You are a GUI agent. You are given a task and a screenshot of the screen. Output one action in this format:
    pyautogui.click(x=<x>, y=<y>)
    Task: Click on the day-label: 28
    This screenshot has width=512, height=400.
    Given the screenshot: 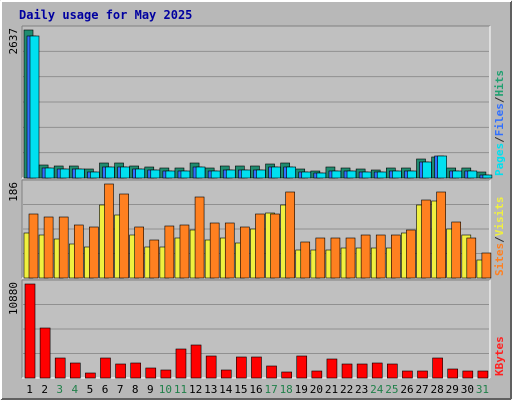 What is the action you would take?
    pyautogui.click(x=437, y=389)
    